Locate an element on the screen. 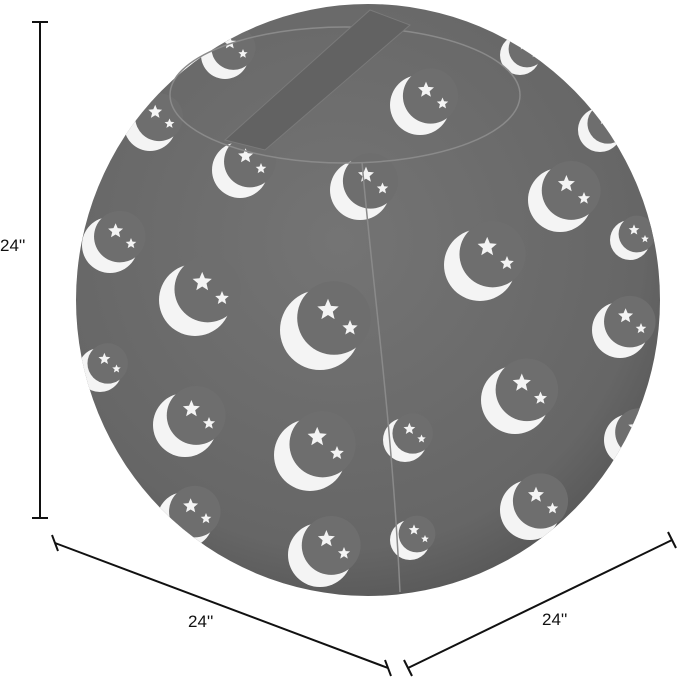 The height and width of the screenshot is (677, 679). height-dimension-line is located at coordinates (40, 270).